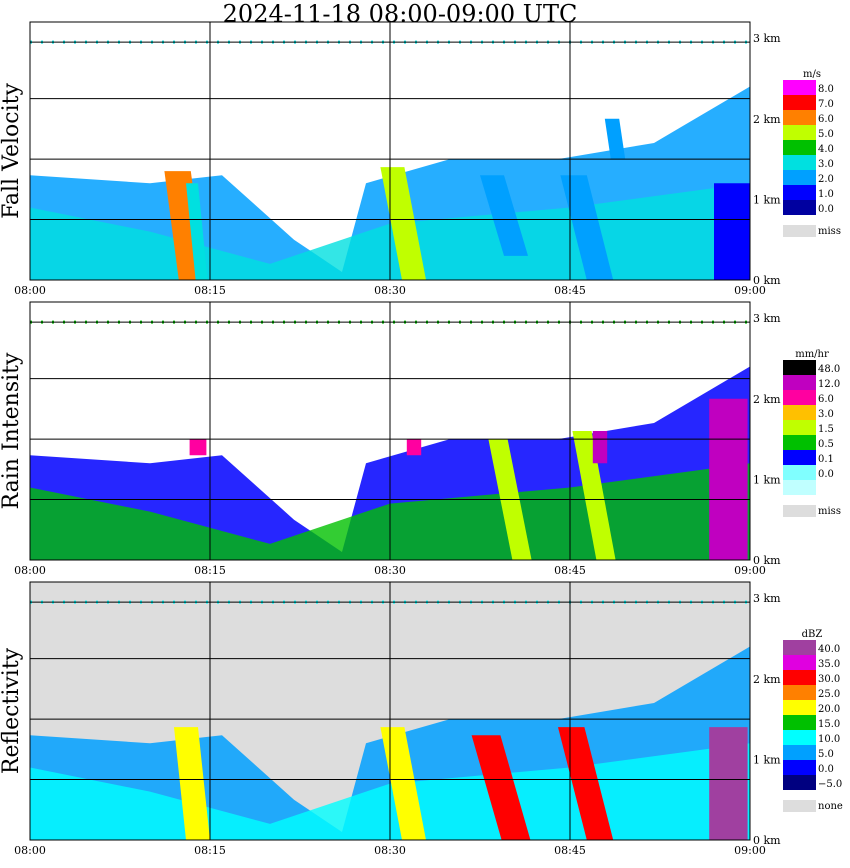 The image size is (850, 868). I want to click on legend-level-label: 4.0, so click(826, 149).